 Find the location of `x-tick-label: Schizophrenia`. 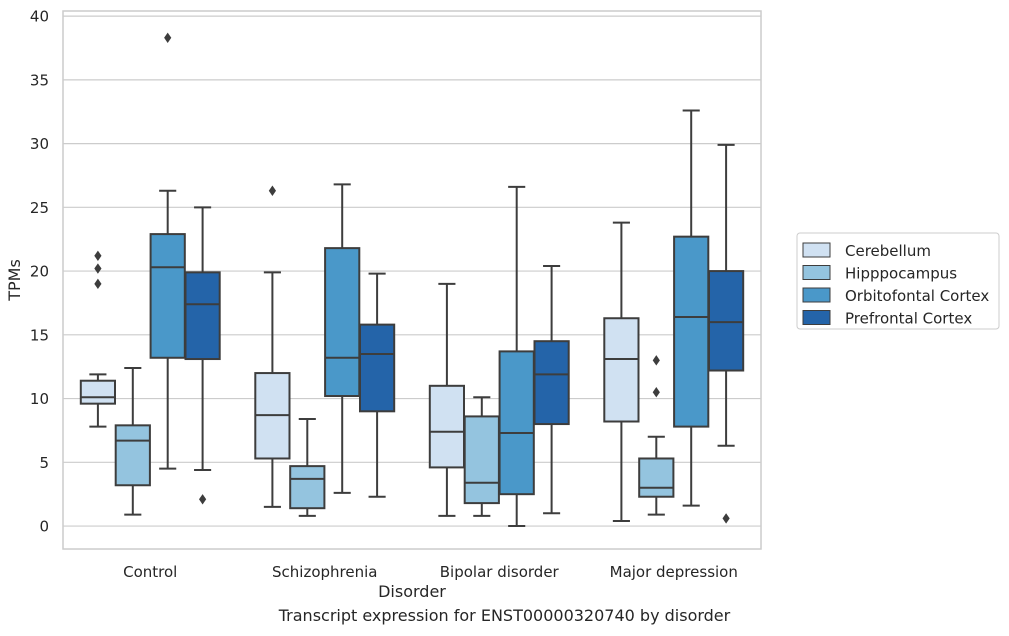

x-tick-label: Schizophrenia is located at coordinates (324, 572).